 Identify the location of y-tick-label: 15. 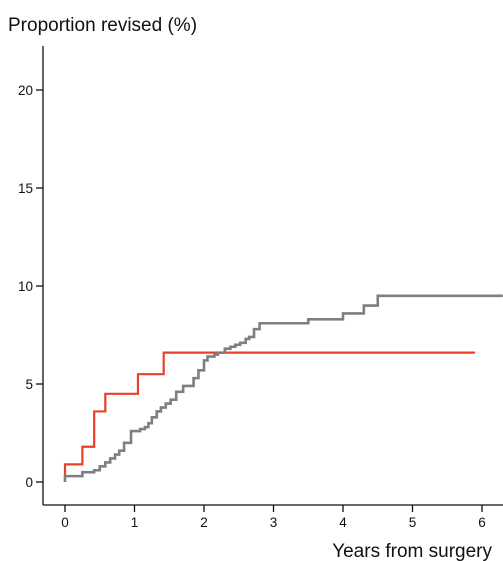
(25, 188).